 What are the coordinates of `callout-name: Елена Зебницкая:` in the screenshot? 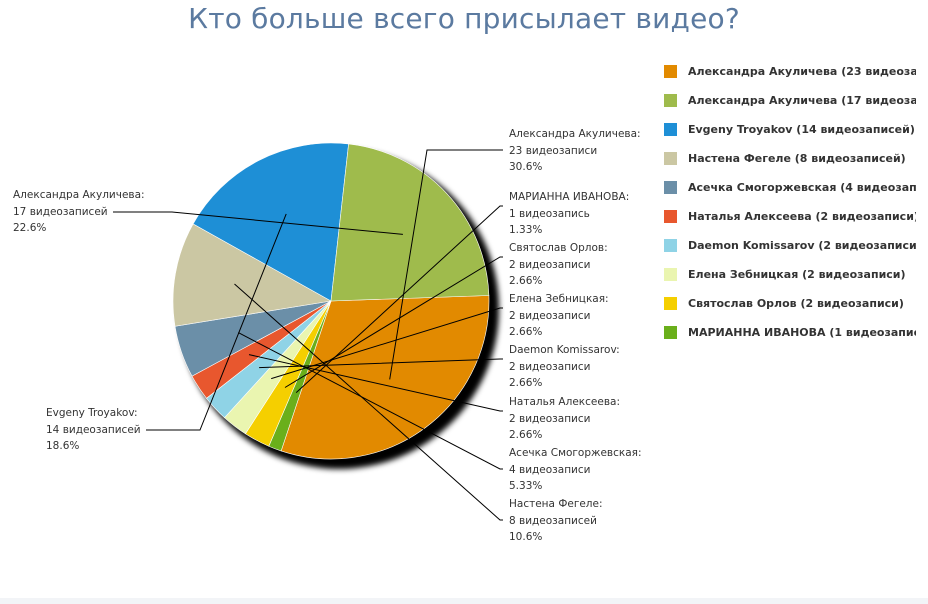 It's located at (559, 299).